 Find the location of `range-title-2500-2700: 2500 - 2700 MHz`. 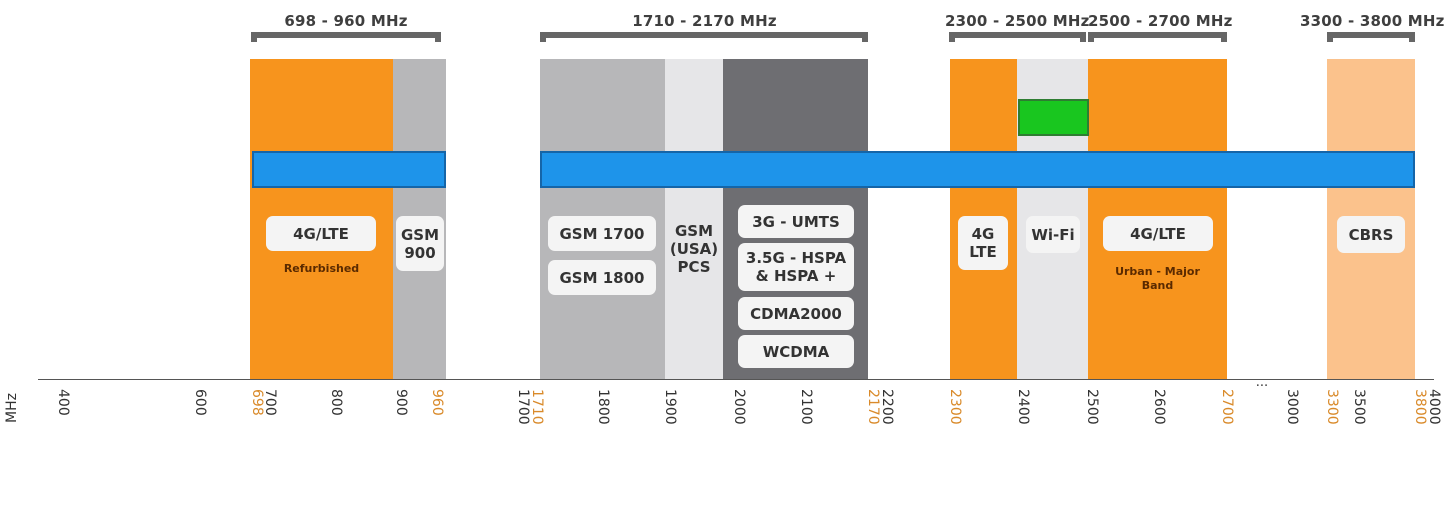

range-title-2500-2700: 2500 - 2700 MHz is located at coordinates (1160, 21).